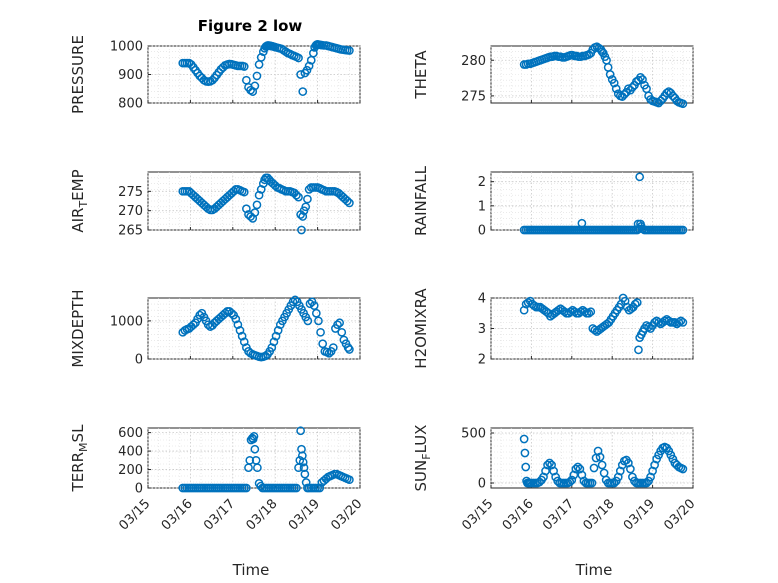  I want to click on y-tick-label: 270, so click(130, 211).